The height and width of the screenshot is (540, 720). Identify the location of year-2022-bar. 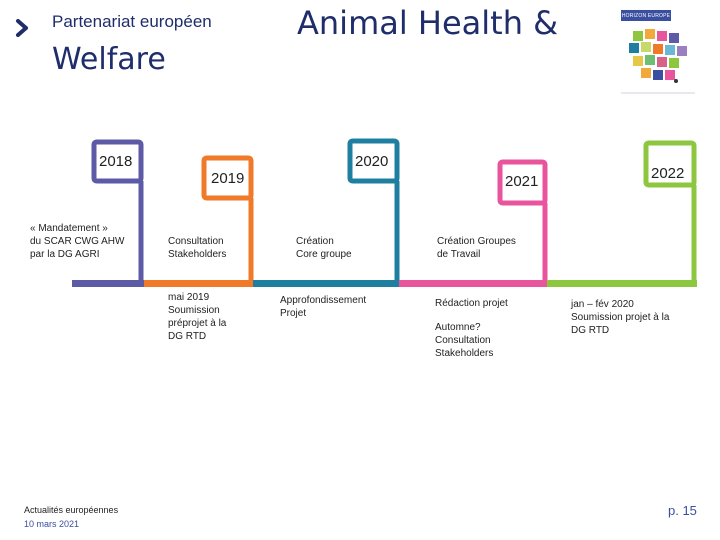
(622, 283).